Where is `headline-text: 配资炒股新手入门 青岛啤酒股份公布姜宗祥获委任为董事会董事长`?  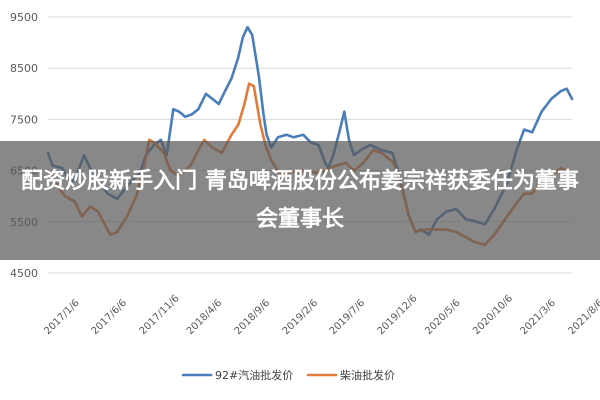 headline-text: 配资炒股新手入门 青岛啤酒股份公布姜宗祥获委任为董事会董事长 is located at coordinates (300, 200).